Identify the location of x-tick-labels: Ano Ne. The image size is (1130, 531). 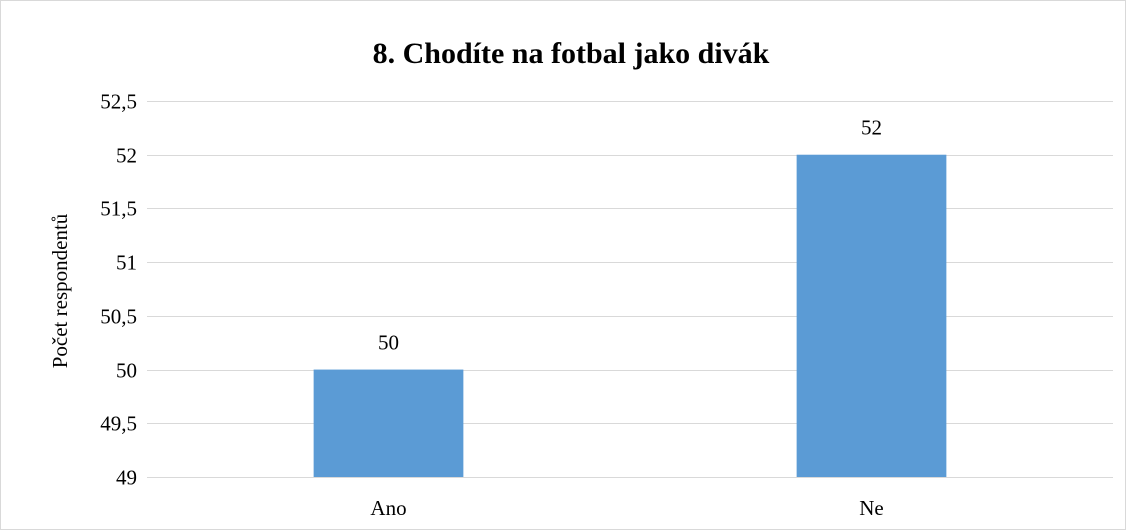
(626, 508).